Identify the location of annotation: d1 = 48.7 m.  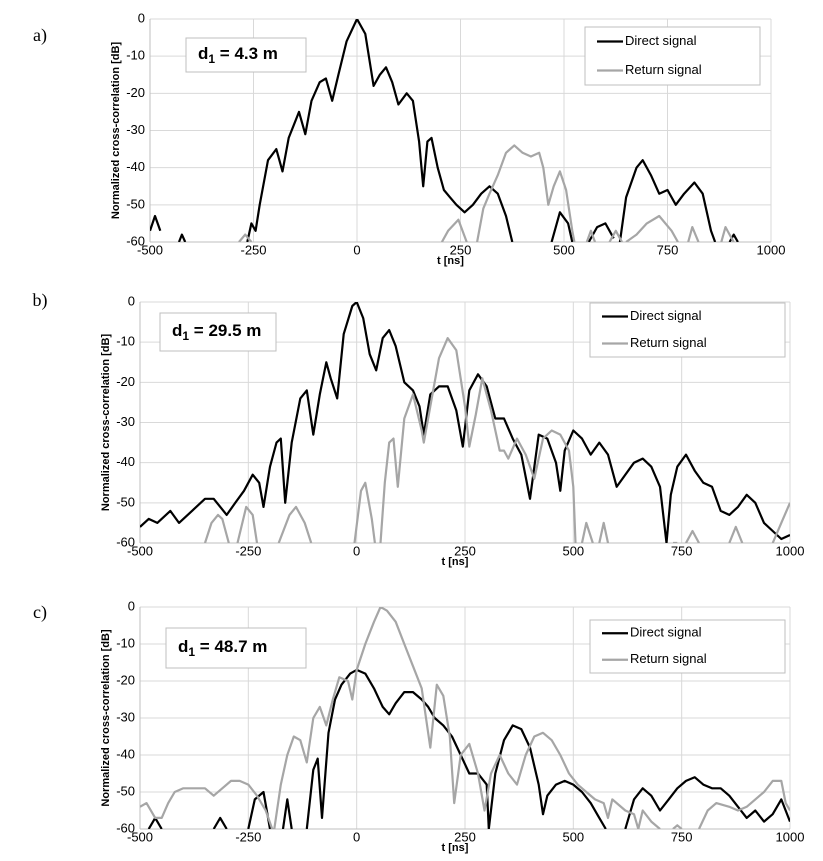
(222, 648).